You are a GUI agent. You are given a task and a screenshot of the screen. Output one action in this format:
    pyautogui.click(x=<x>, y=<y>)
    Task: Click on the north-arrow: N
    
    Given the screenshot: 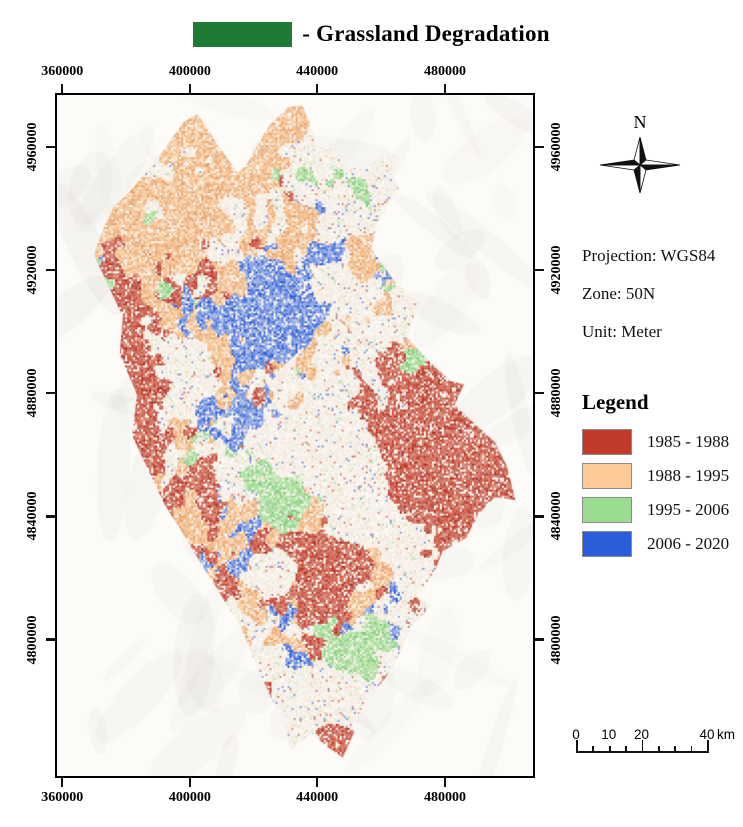 What is the action you would take?
    pyautogui.click(x=640, y=155)
    